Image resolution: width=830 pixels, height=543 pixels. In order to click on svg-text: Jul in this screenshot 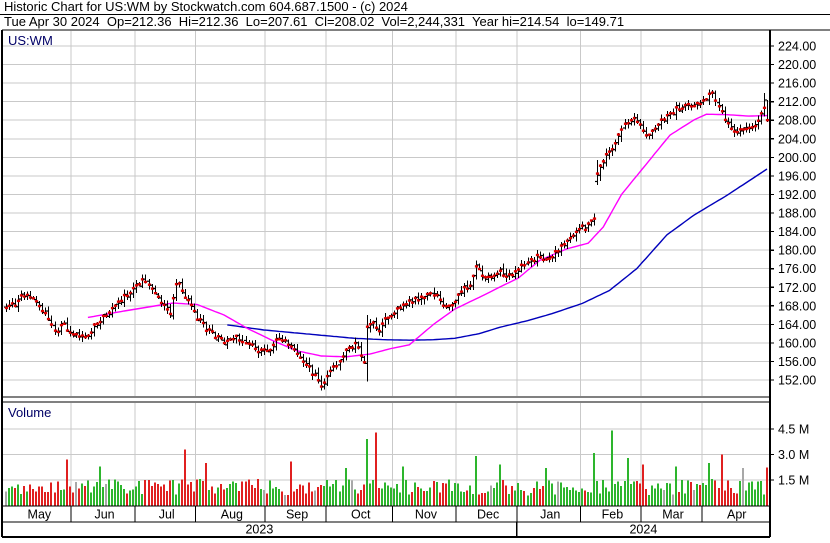, I will do `click(167, 515)`.